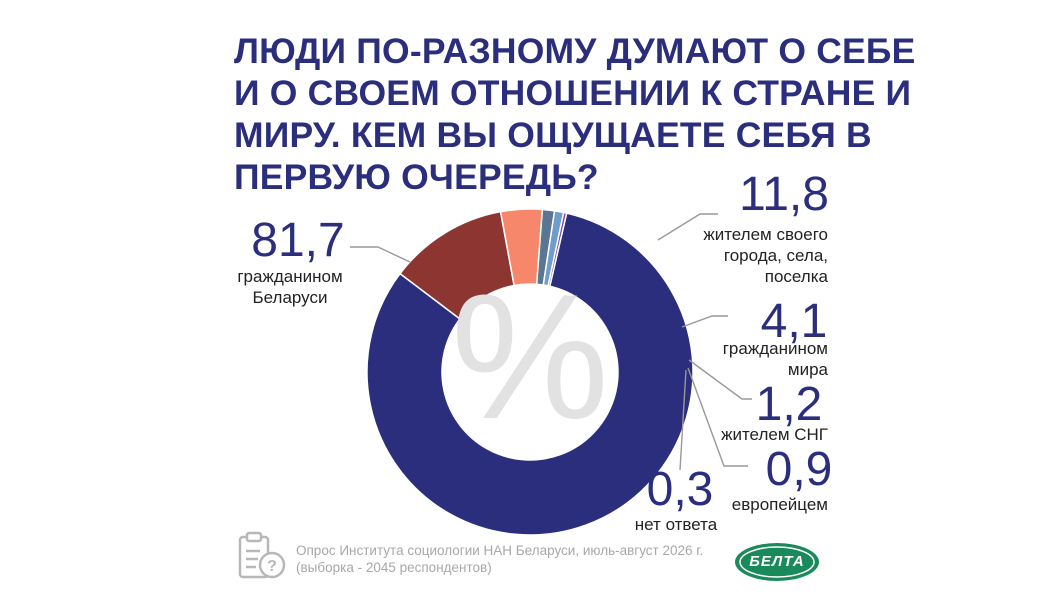  I want to click on category-label-cis: жителем СНГ, so click(774, 434).